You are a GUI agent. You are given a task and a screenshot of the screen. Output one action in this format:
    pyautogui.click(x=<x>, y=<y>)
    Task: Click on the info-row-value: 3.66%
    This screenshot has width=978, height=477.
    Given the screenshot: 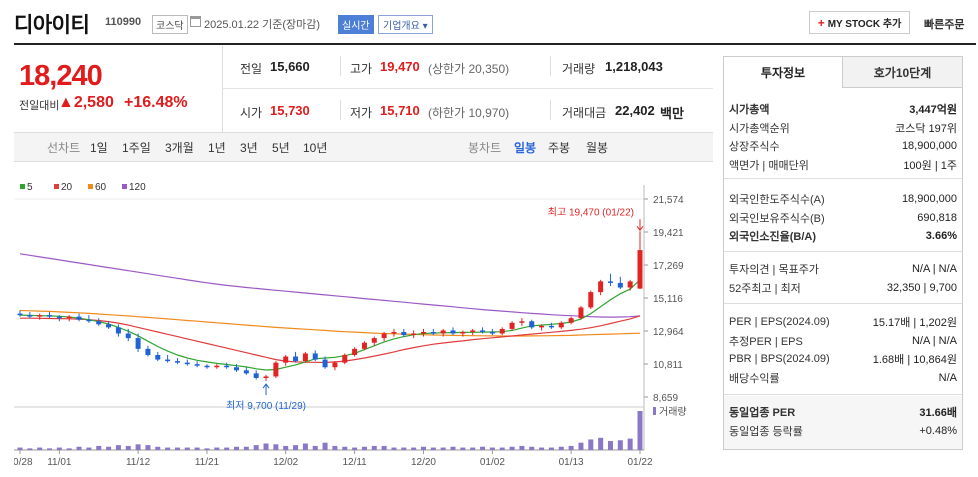 What is the action you would take?
    pyautogui.click(x=941, y=236)
    